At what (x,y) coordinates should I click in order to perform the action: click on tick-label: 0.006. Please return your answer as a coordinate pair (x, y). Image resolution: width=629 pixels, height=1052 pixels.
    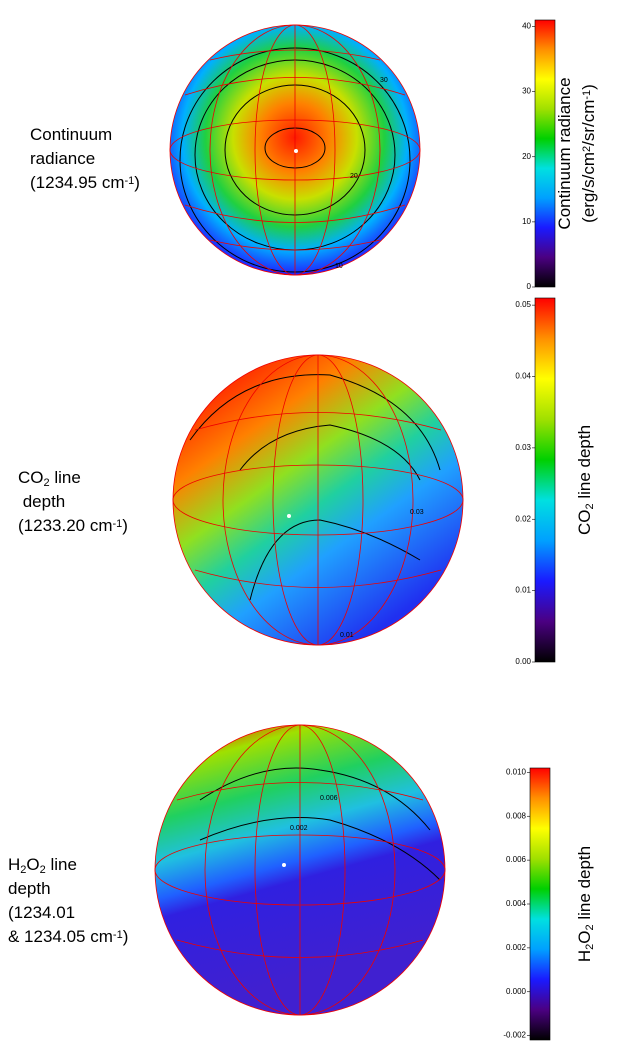
    Looking at the image, I should click on (516, 859).